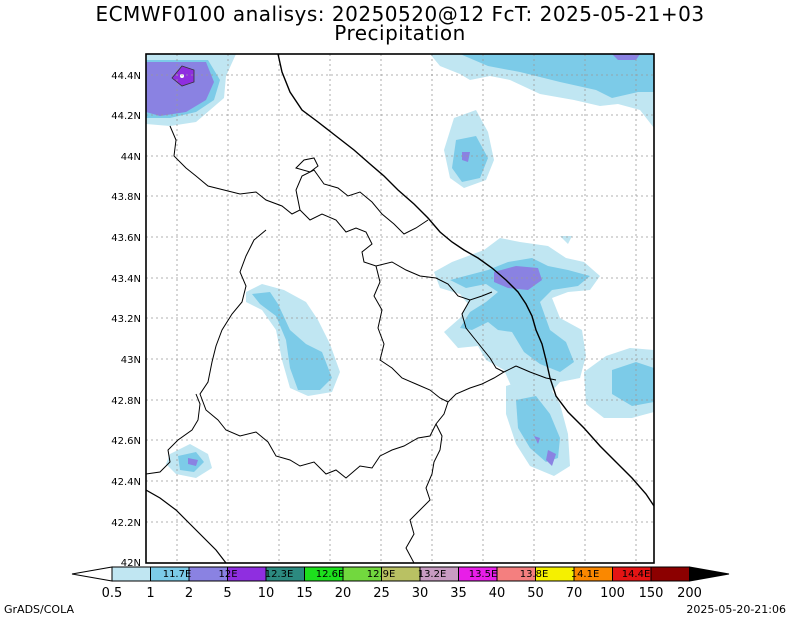  What do you see at coordinates (689, 593) in the screenshot?
I see `colorbar-level: 200` at bounding box center [689, 593].